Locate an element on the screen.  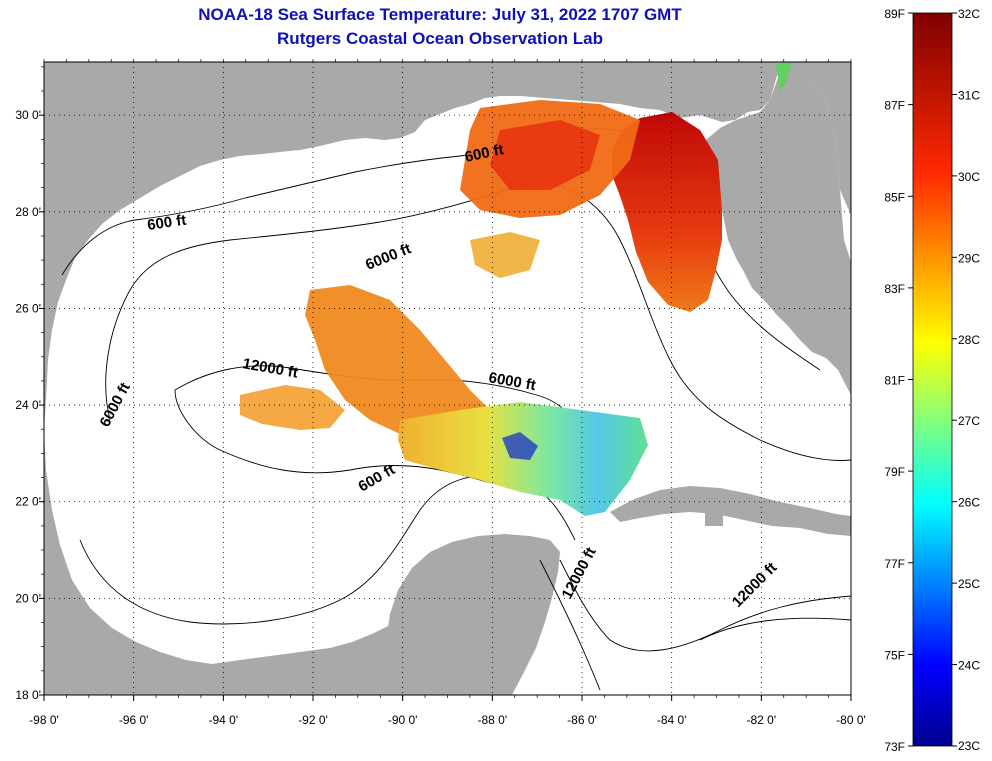
lat-tick-label: 20 0' is located at coordinates (28, 598).